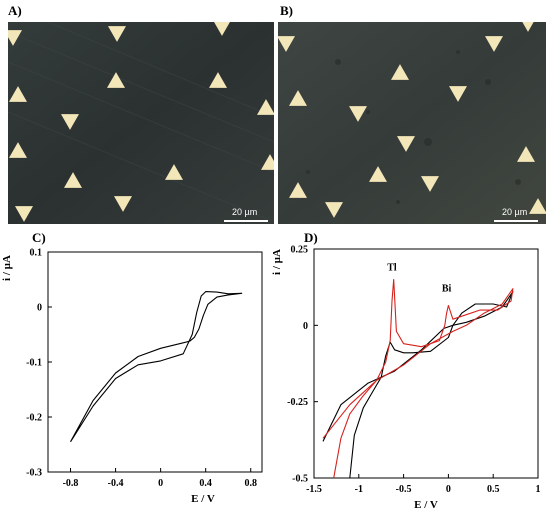  Describe the element at coordinates (297, 402) in the screenshot. I see `y-tick-label: -0.25` at that location.